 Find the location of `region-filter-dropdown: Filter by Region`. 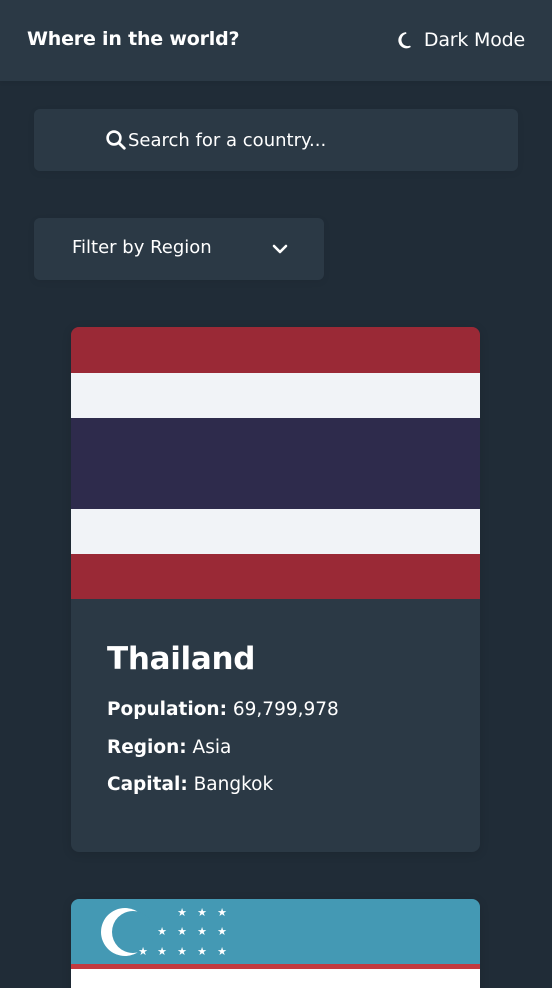

region-filter-dropdown: Filter by Region is located at coordinates (179, 249).